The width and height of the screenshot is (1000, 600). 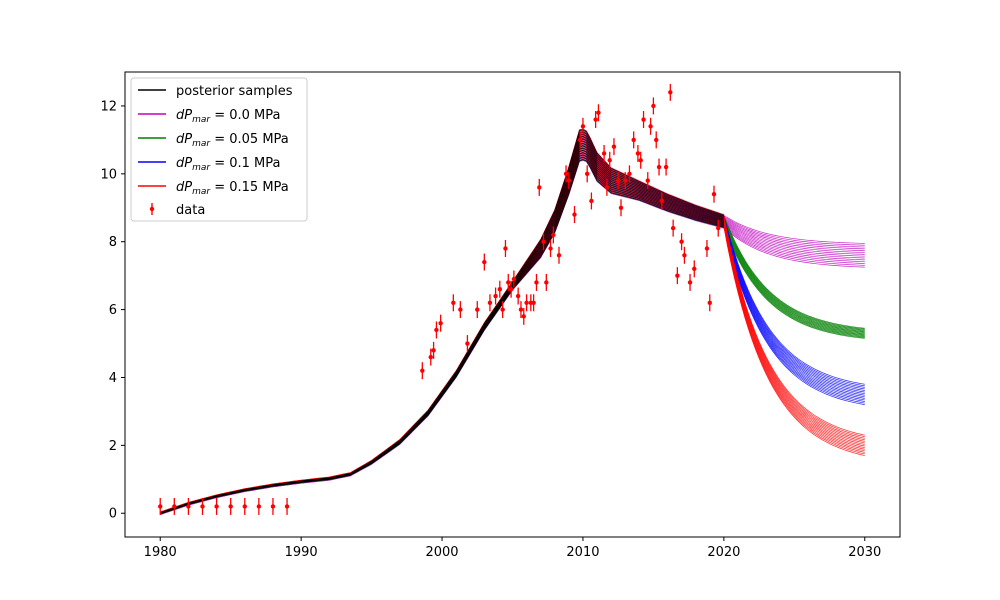 I want to click on legend-label-dp1: dPmar = 0.1 MPa, so click(x=228, y=164).